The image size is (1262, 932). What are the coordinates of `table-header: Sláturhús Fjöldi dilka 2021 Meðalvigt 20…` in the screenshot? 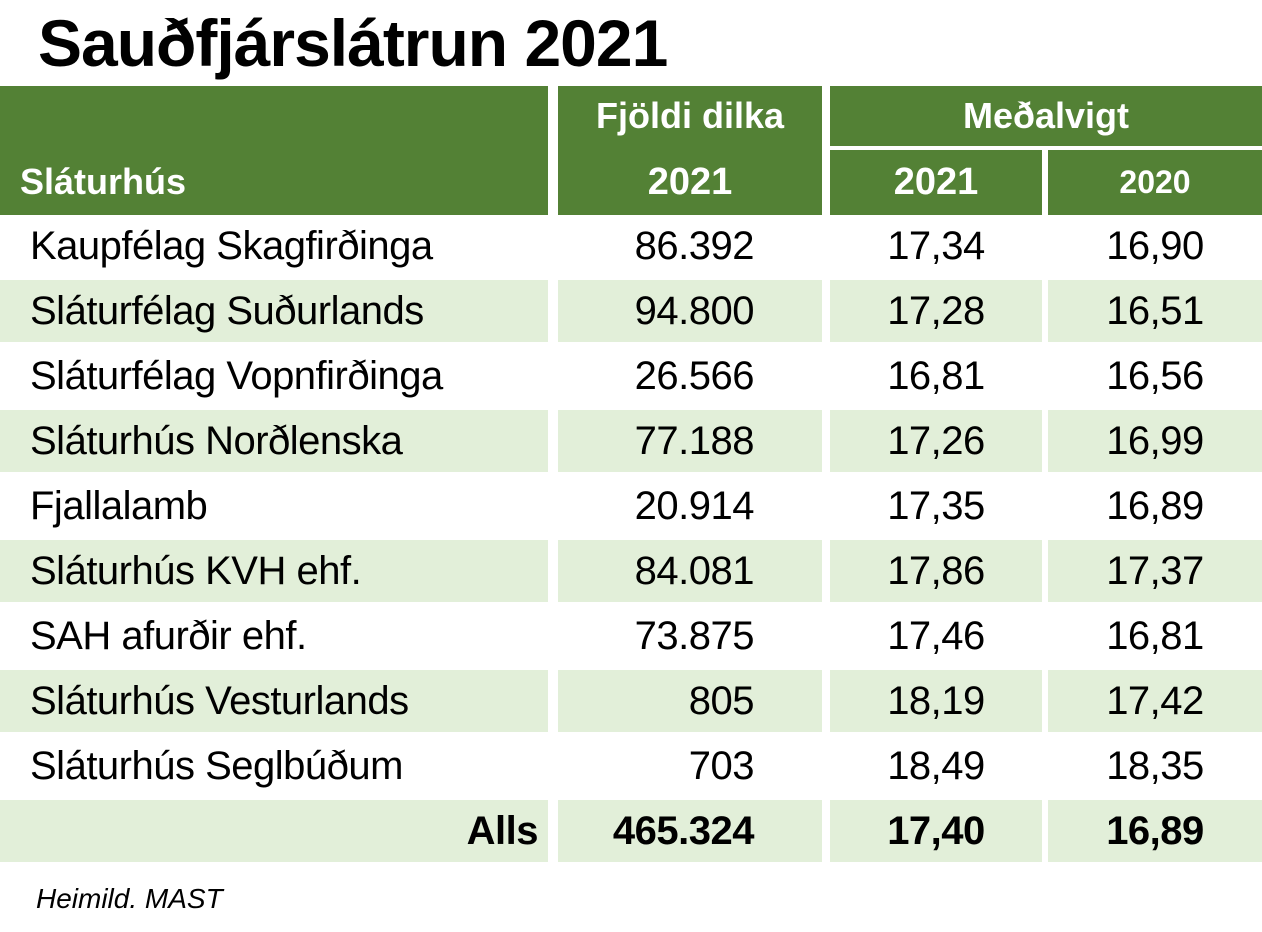 It's located at (631, 150).